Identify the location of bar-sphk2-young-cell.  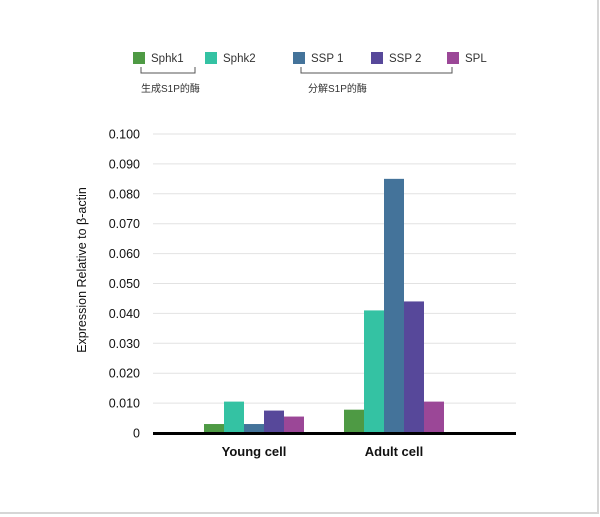
(234, 417).